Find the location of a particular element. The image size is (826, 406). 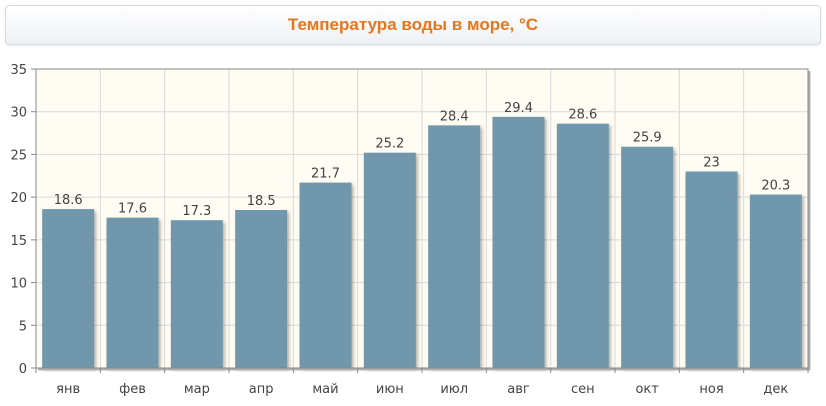

x-tick-label-май: май is located at coordinates (325, 389).